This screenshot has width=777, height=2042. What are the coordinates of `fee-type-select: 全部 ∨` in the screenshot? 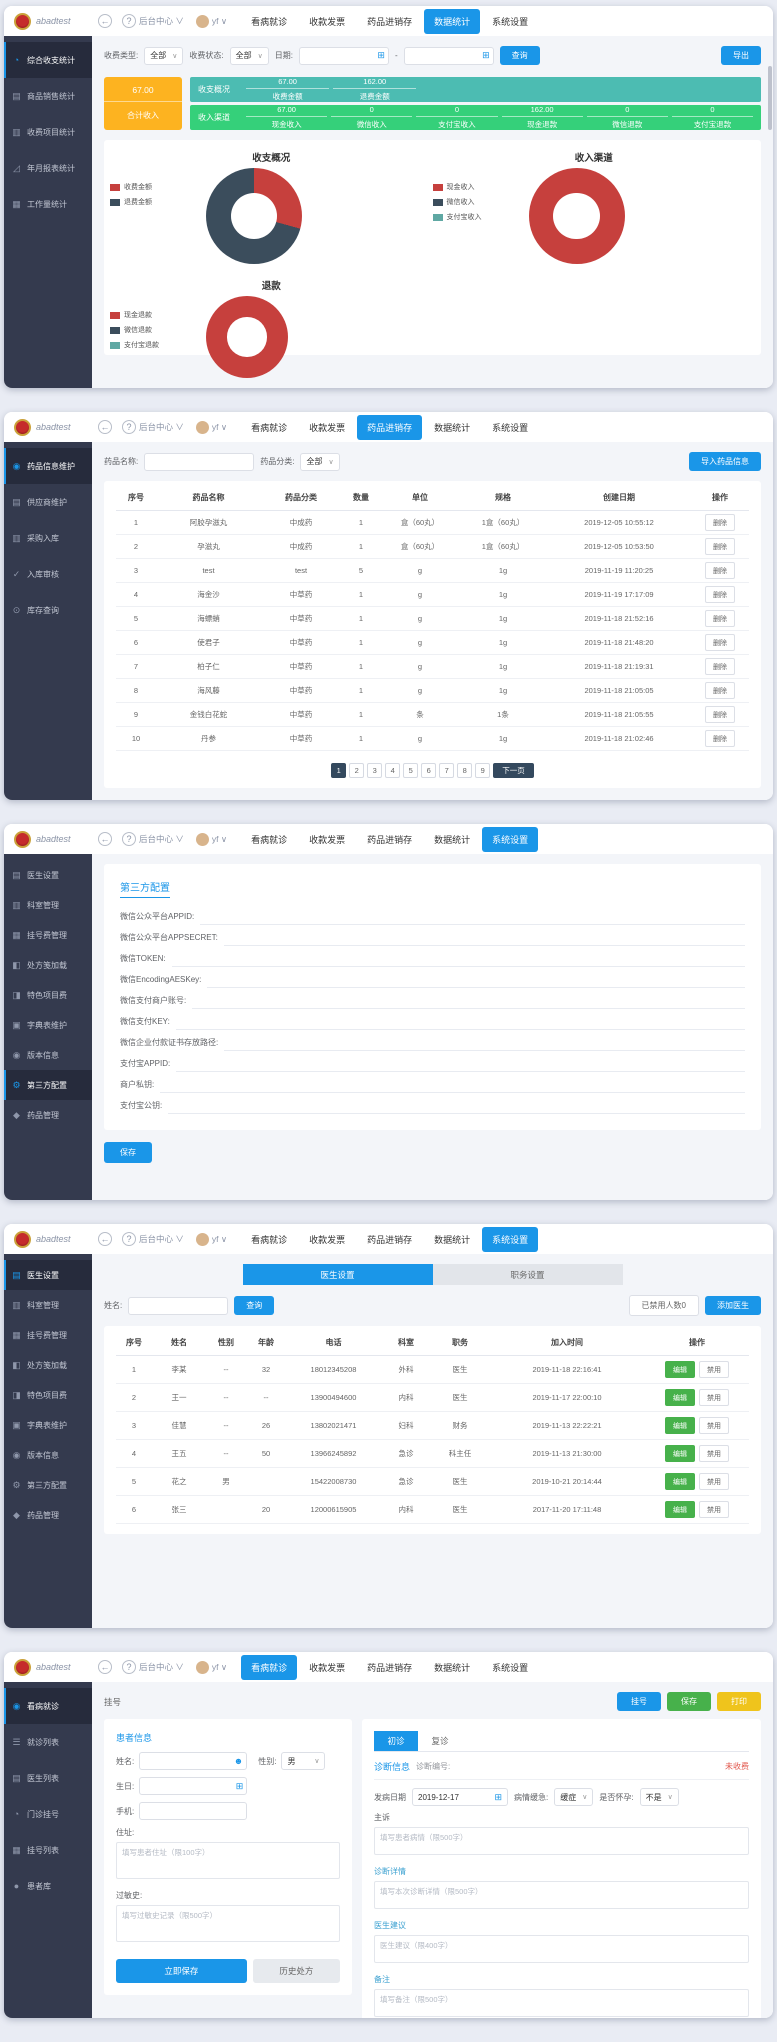 It's located at (164, 55).